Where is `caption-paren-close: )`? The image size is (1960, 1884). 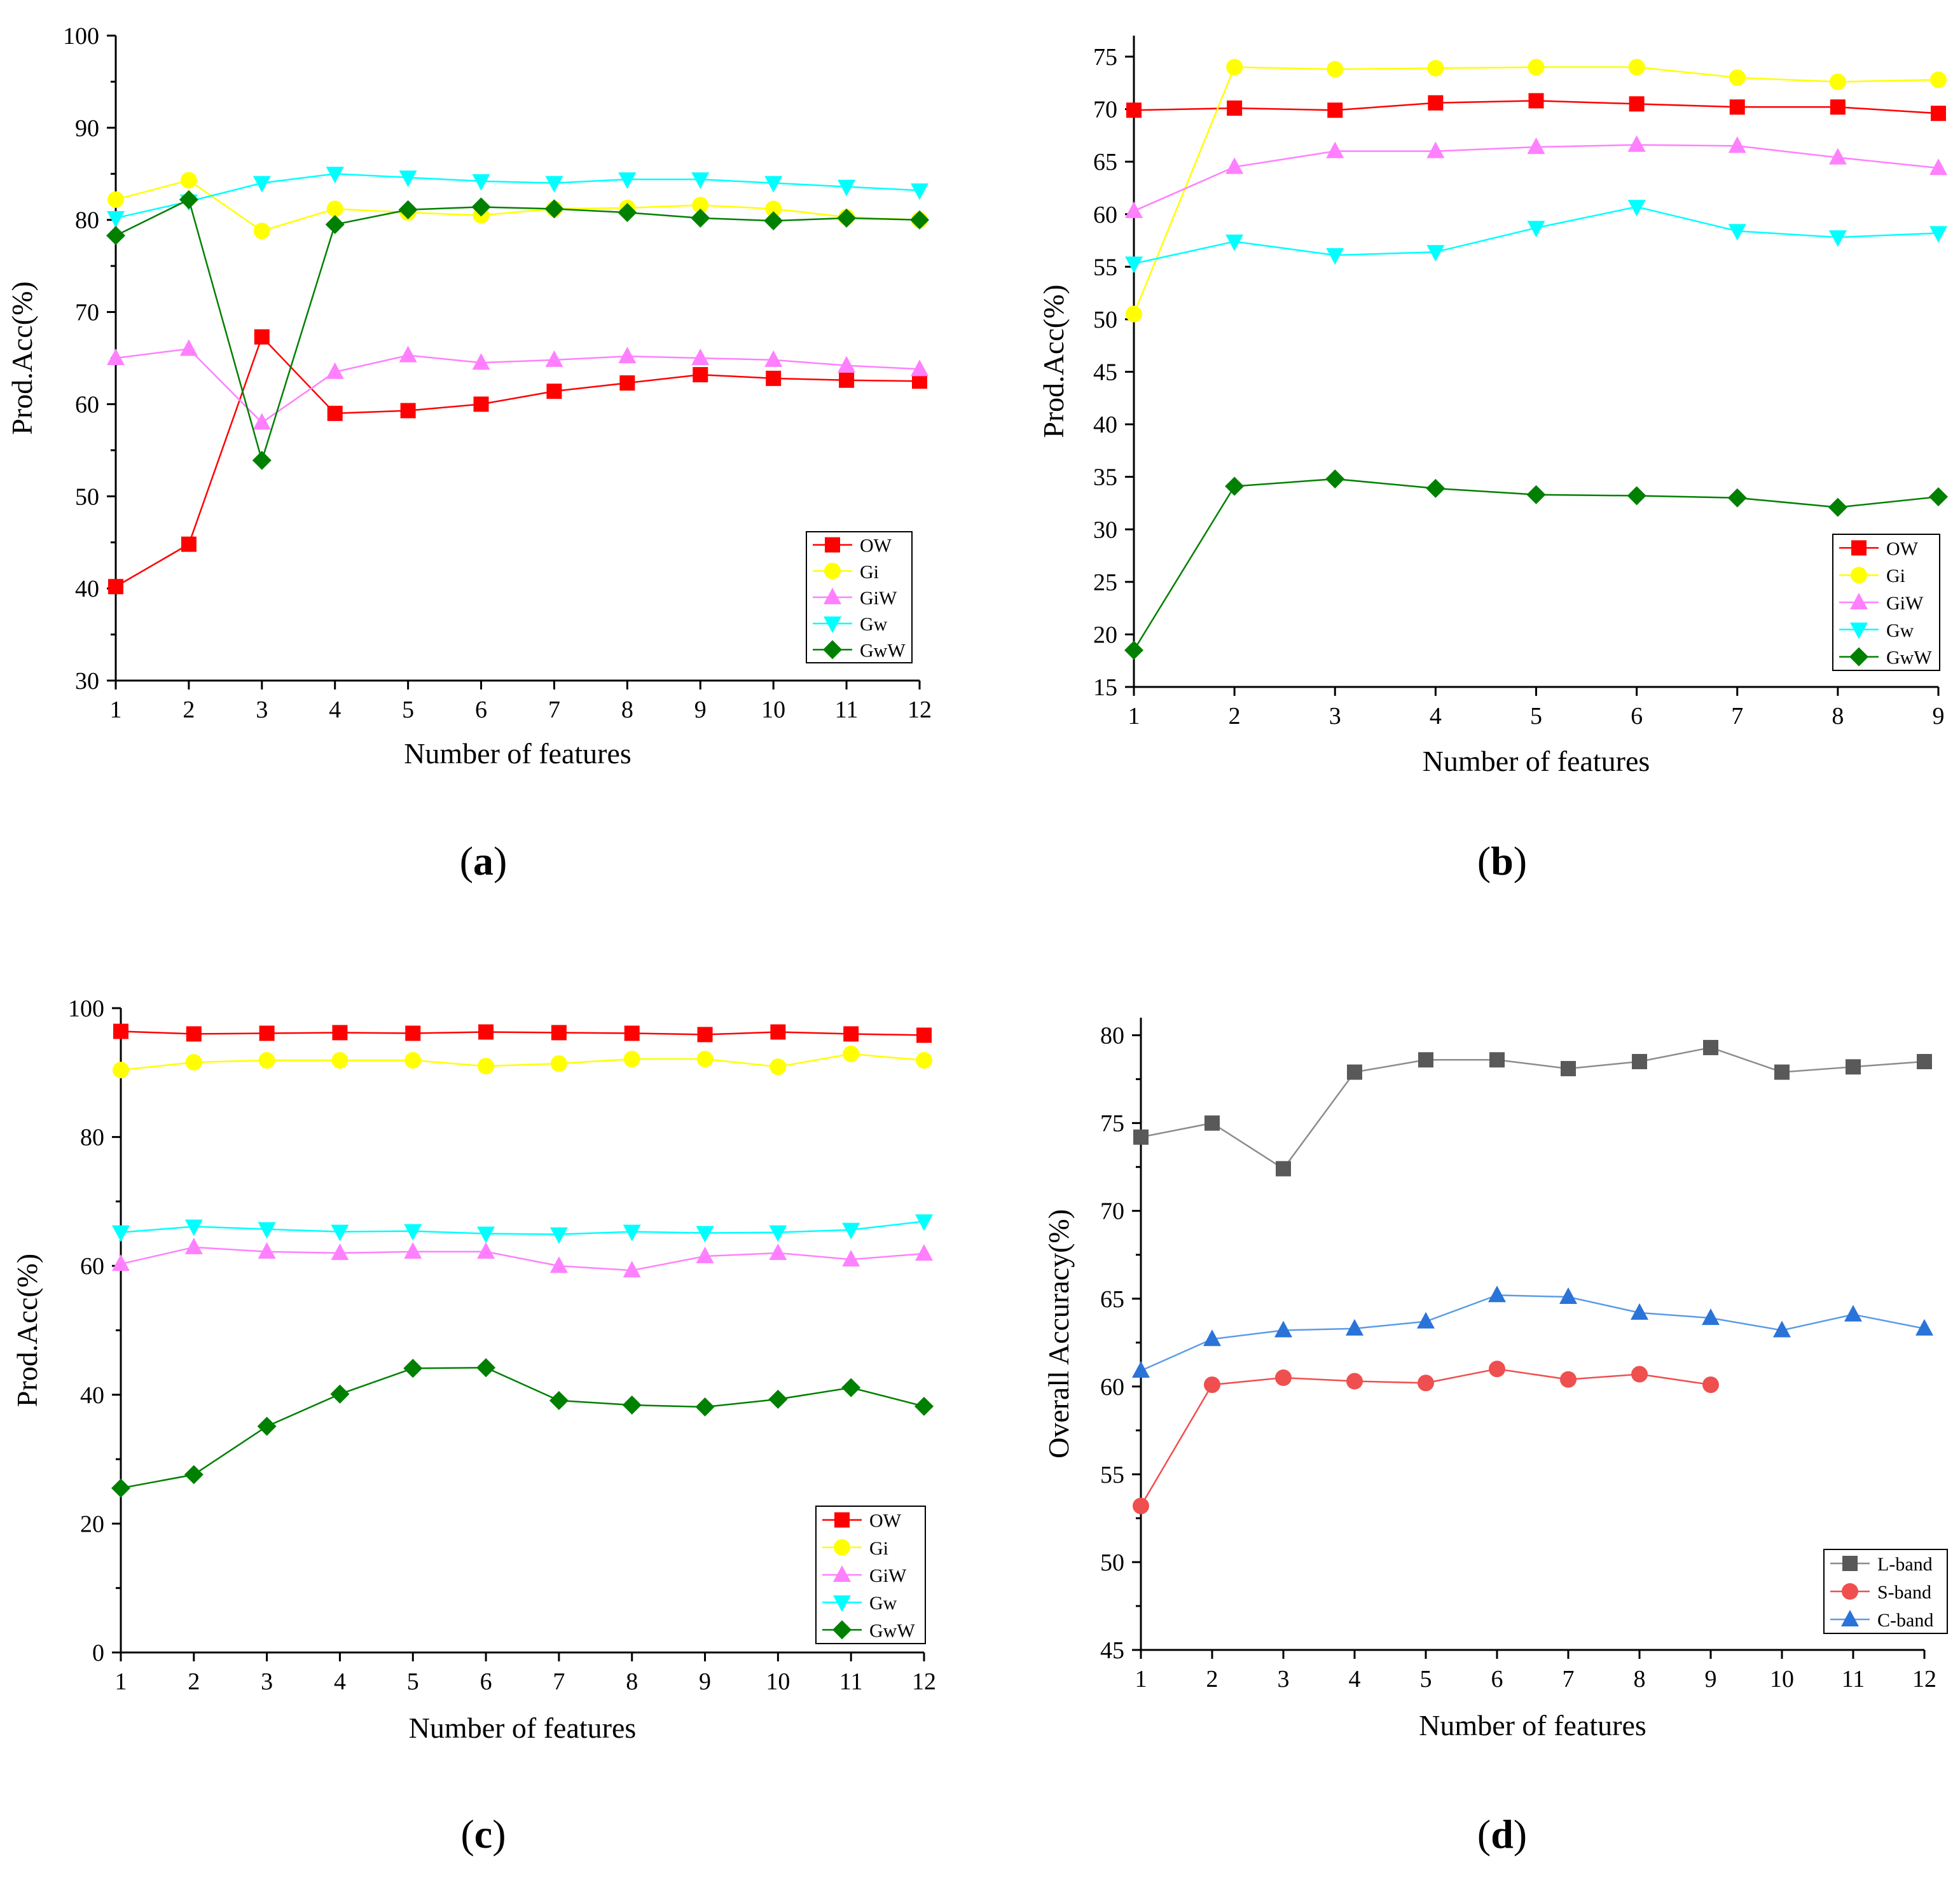
caption-paren-close: ) is located at coordinates (1521, 1834).